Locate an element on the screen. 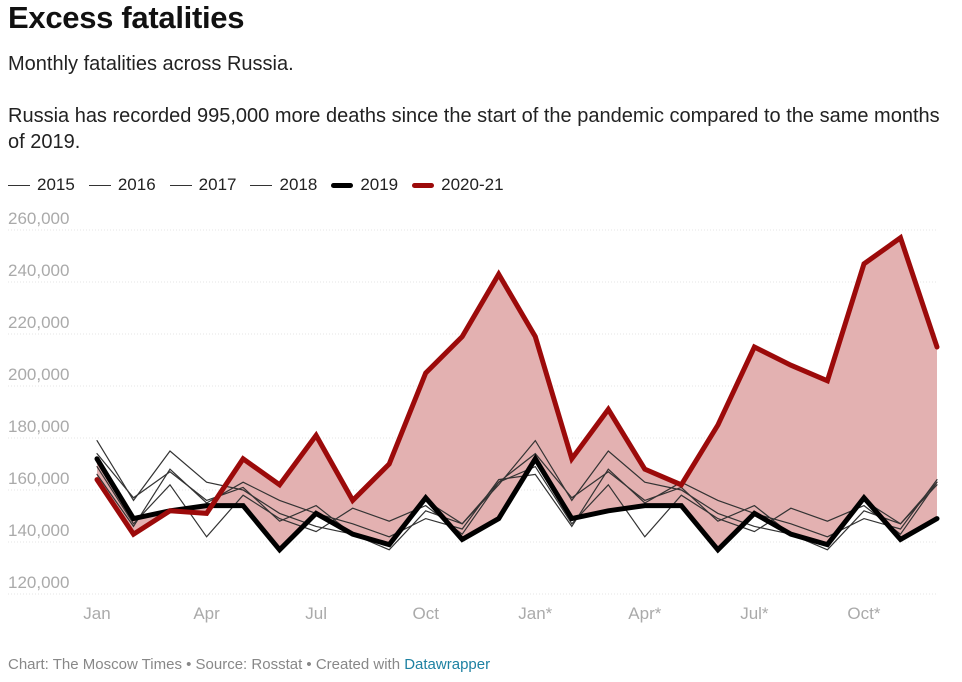  series-line-2016 is located at coordinates (517, 503).